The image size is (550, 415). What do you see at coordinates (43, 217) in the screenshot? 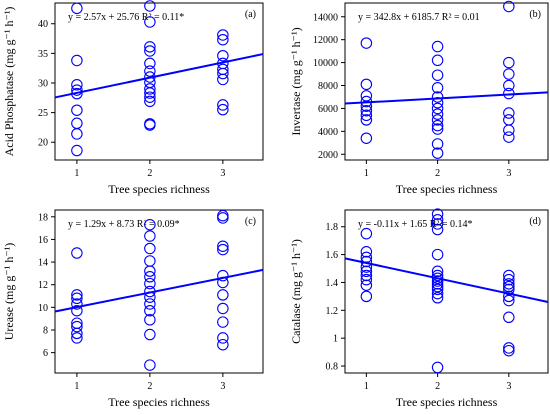
I see `y-tick-label: 18` at bounding box center [43, 217].